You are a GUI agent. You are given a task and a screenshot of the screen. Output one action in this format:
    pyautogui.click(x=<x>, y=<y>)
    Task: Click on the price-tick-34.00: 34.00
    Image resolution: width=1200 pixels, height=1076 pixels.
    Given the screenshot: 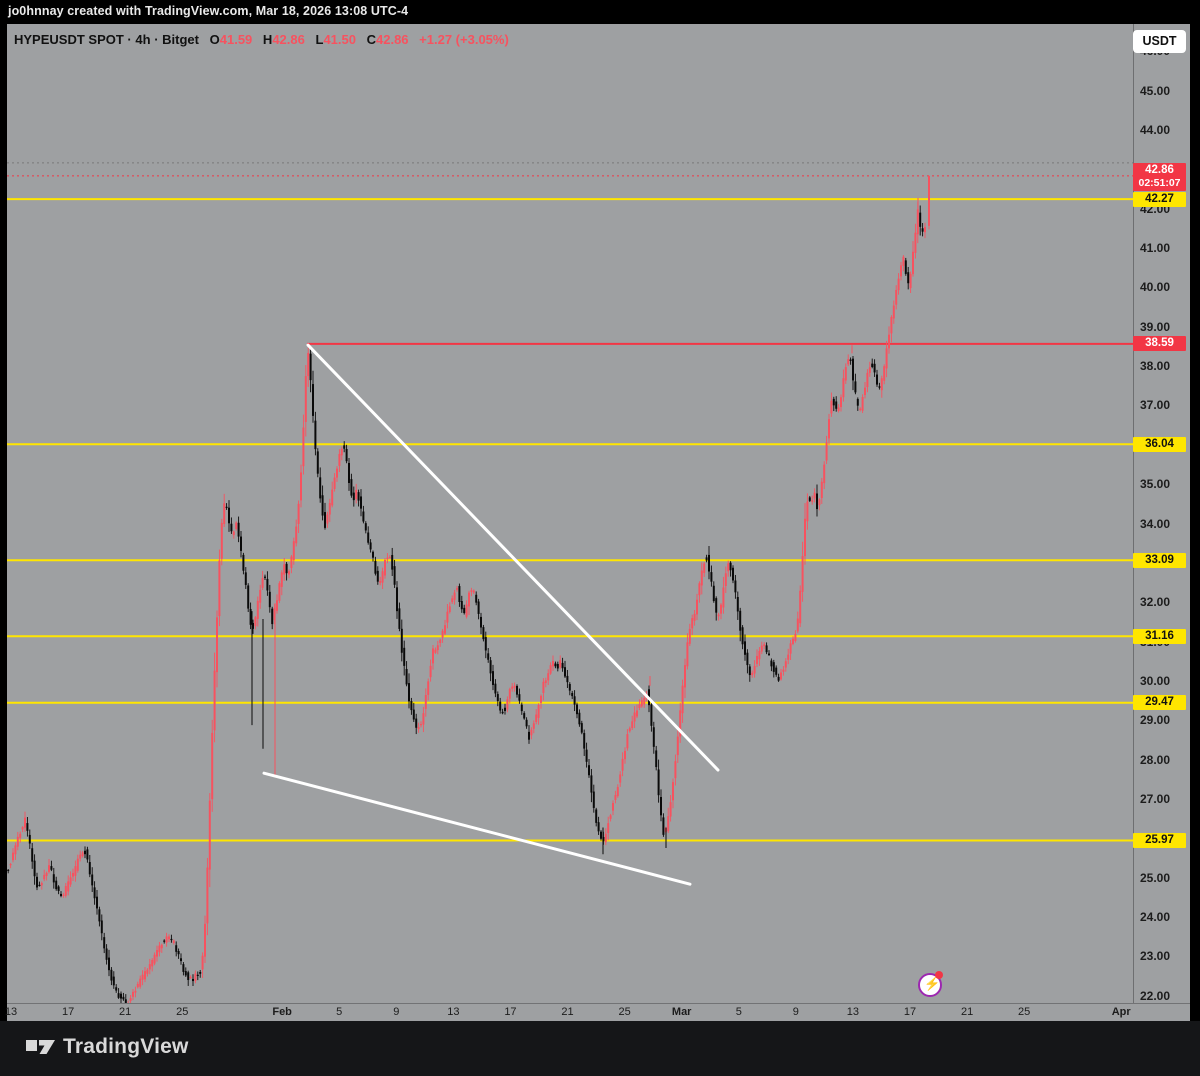 What is the action you would take?
    pyautogui.click(x=1155, y=523)
    